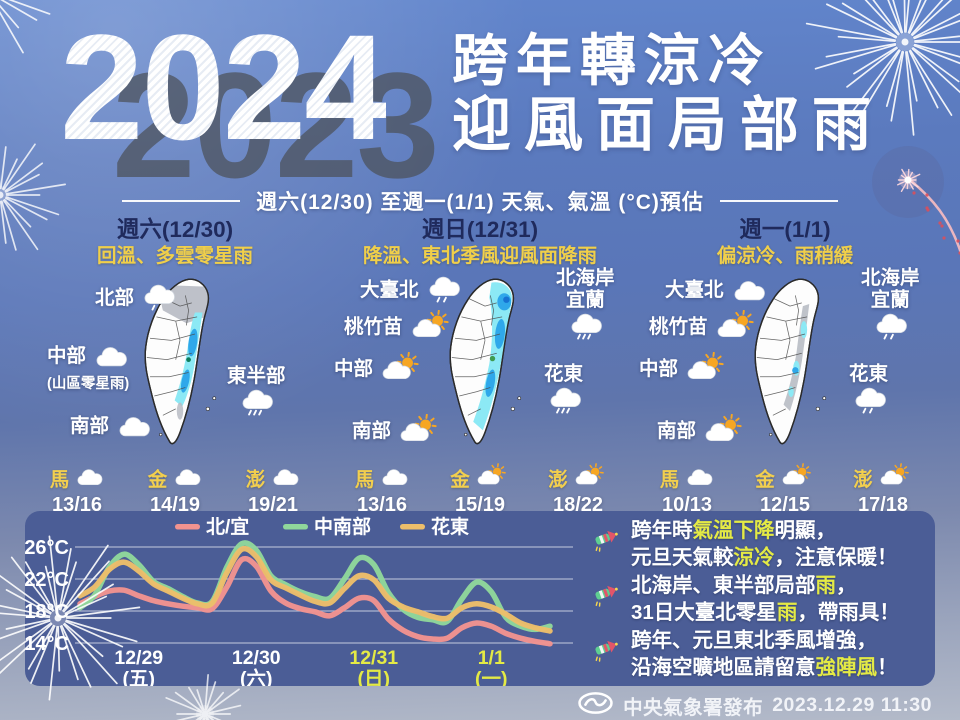  I want to click on island-金: 金 14/19, so click(175, 489).